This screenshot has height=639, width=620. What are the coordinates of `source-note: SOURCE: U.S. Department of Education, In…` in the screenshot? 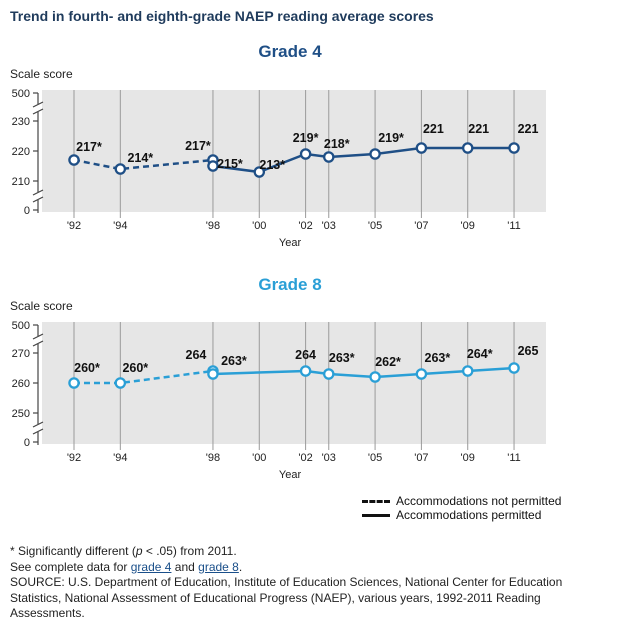 It's located at (286, 597).